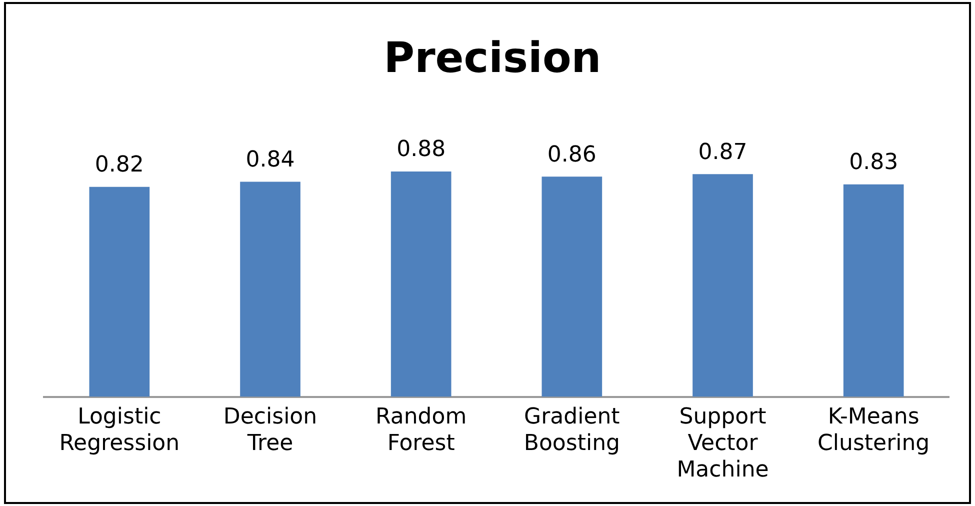 This screenshot has height=506, width=975. Describe the element at coordinates (493, 57) in the screenshot. I see `chart-title: Precision` at that location.